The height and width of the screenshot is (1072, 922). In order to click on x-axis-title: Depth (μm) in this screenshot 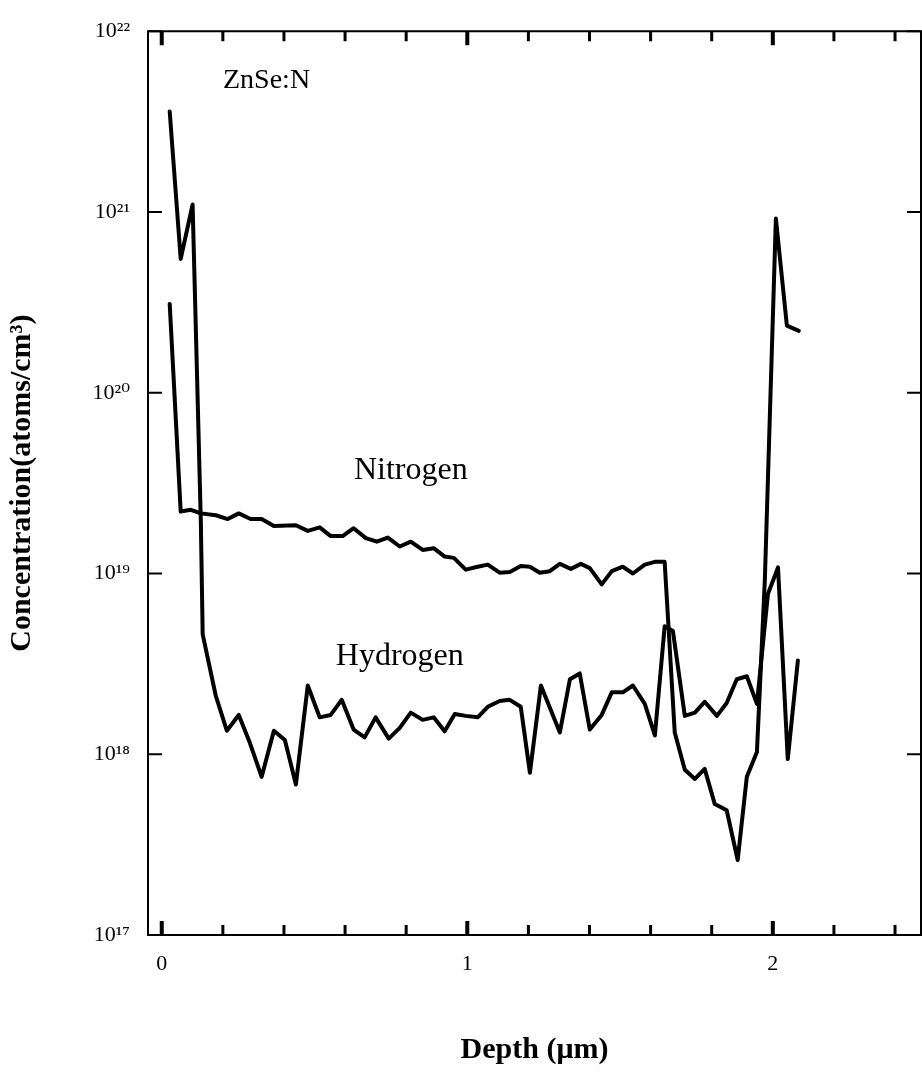, I will do `click(534, 1047)`.